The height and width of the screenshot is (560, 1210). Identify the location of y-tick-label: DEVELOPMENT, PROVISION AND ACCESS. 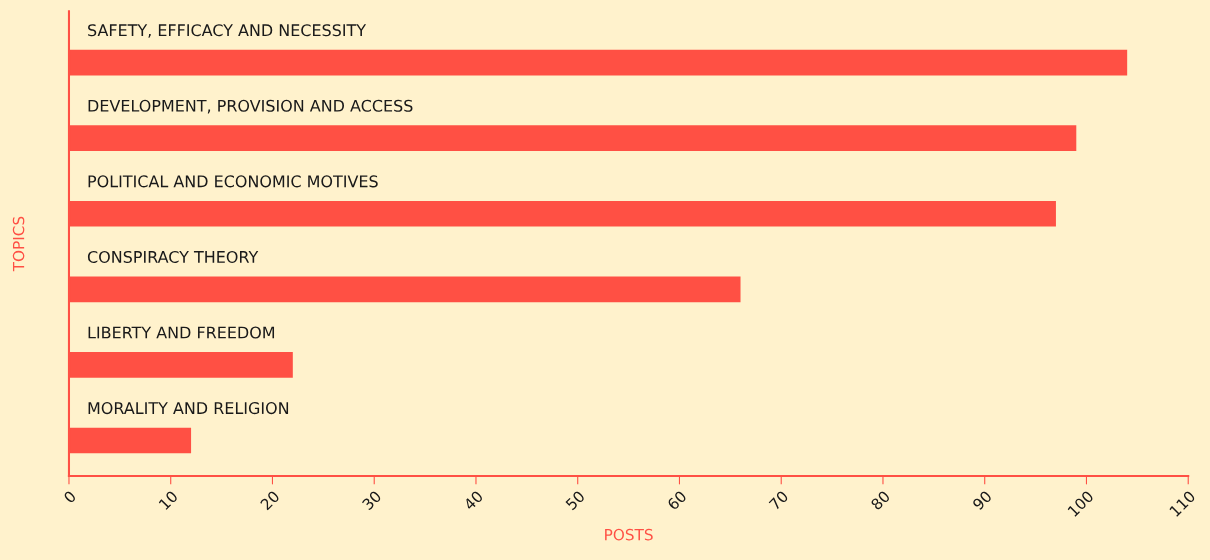
(250, 106).